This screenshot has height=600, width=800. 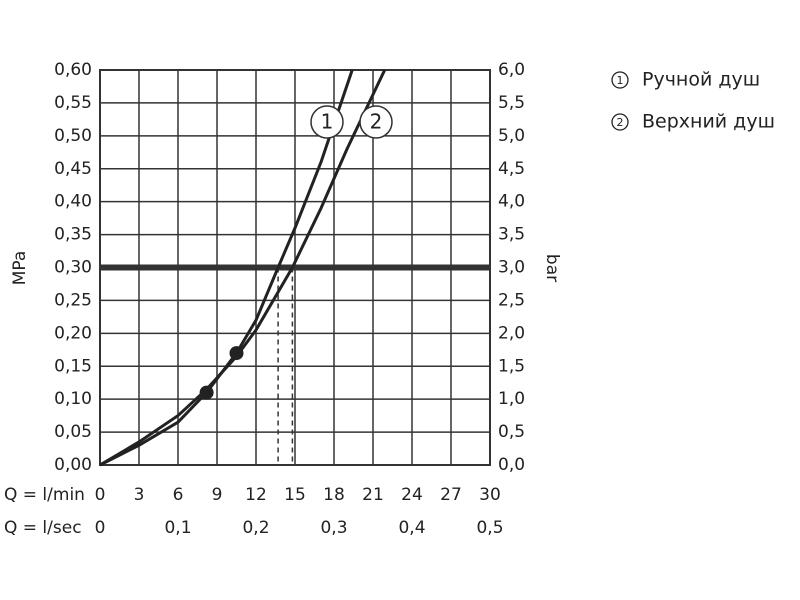 What do you see at coordinates (295, 495) in the screenshot?
I see `x-tick-label: 15` at bounding box center [295, 495].